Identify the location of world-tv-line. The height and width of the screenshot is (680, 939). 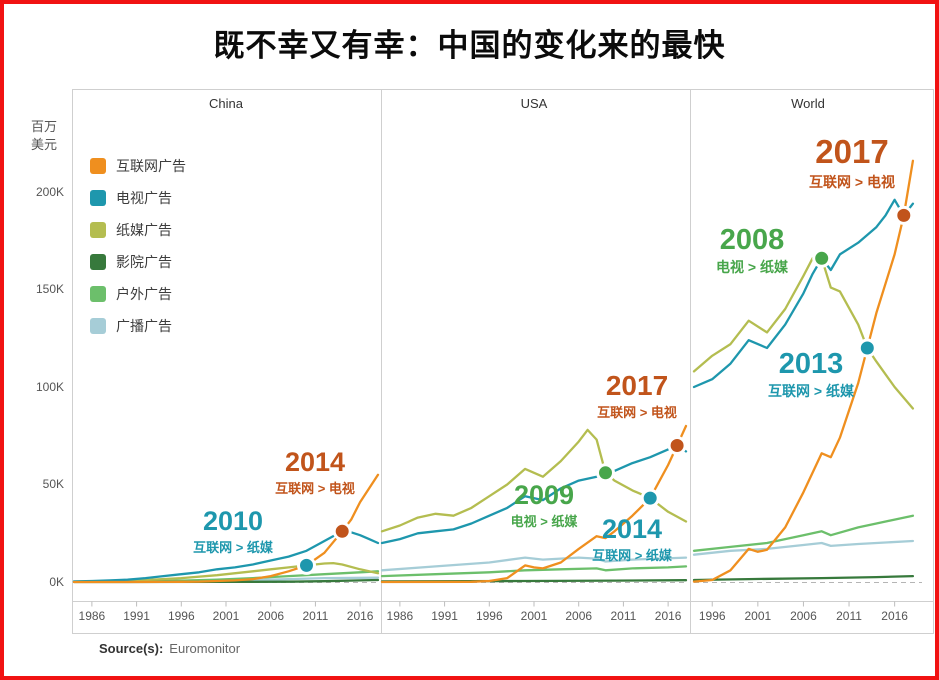
(803, 293).